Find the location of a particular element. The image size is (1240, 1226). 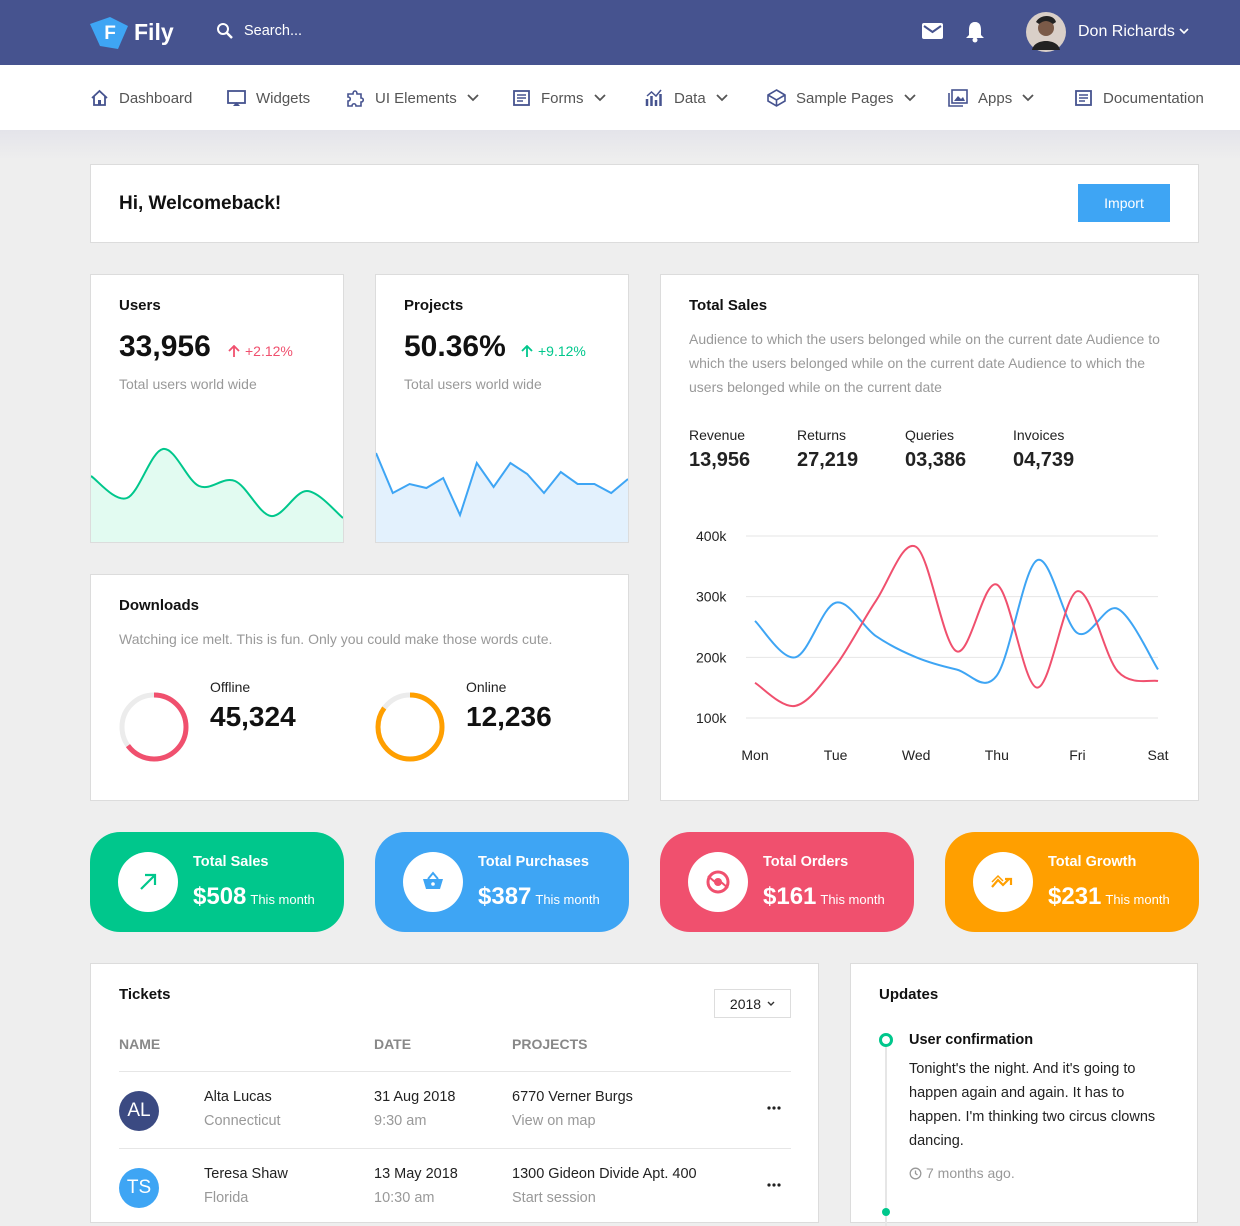

nav-item: Documentation is located at coordinates (1139, 98).